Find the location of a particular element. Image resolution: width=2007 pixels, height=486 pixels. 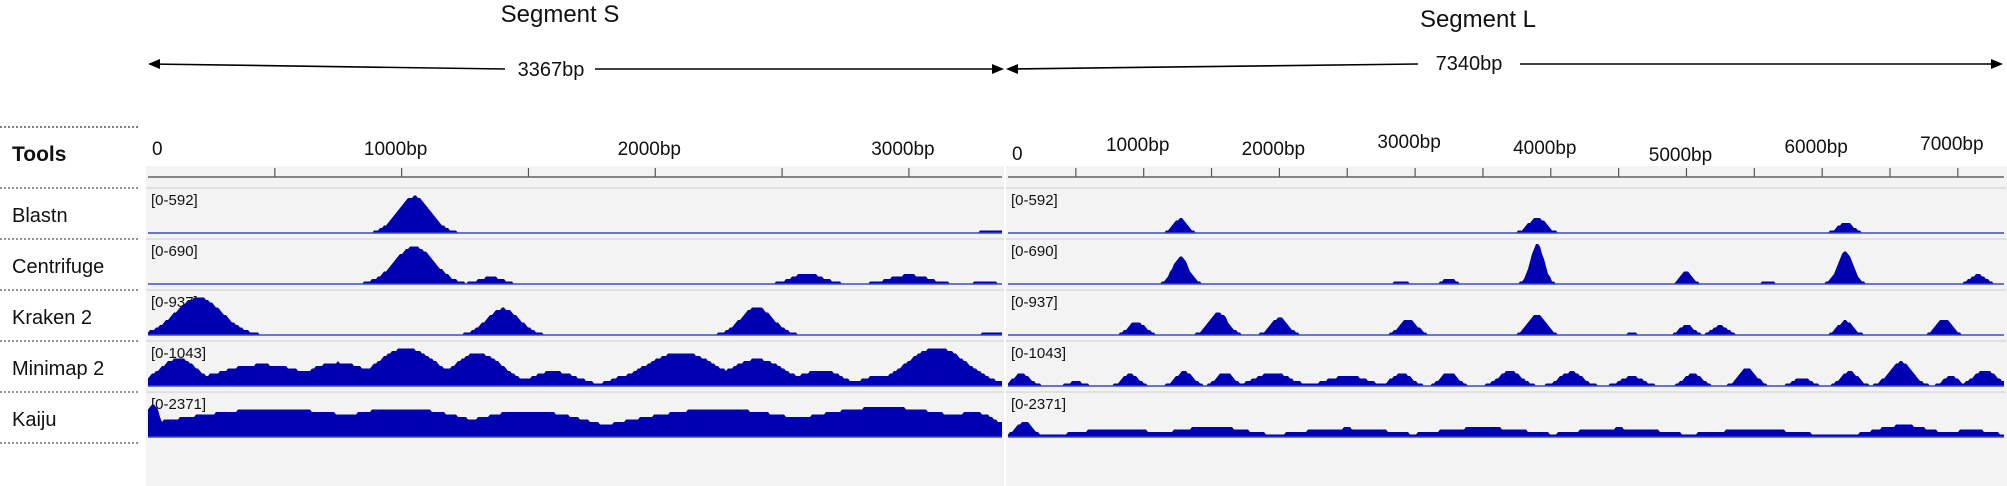

track-label: Kaiju is located at coordinates (34, 420).